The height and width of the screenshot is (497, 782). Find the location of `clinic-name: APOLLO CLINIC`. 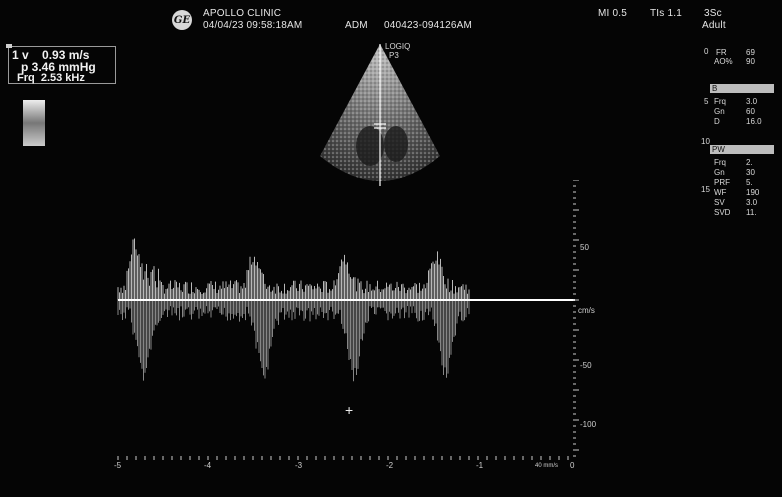

clinic-name: APOLLO CLINIC is located at coordinates (242, 13).